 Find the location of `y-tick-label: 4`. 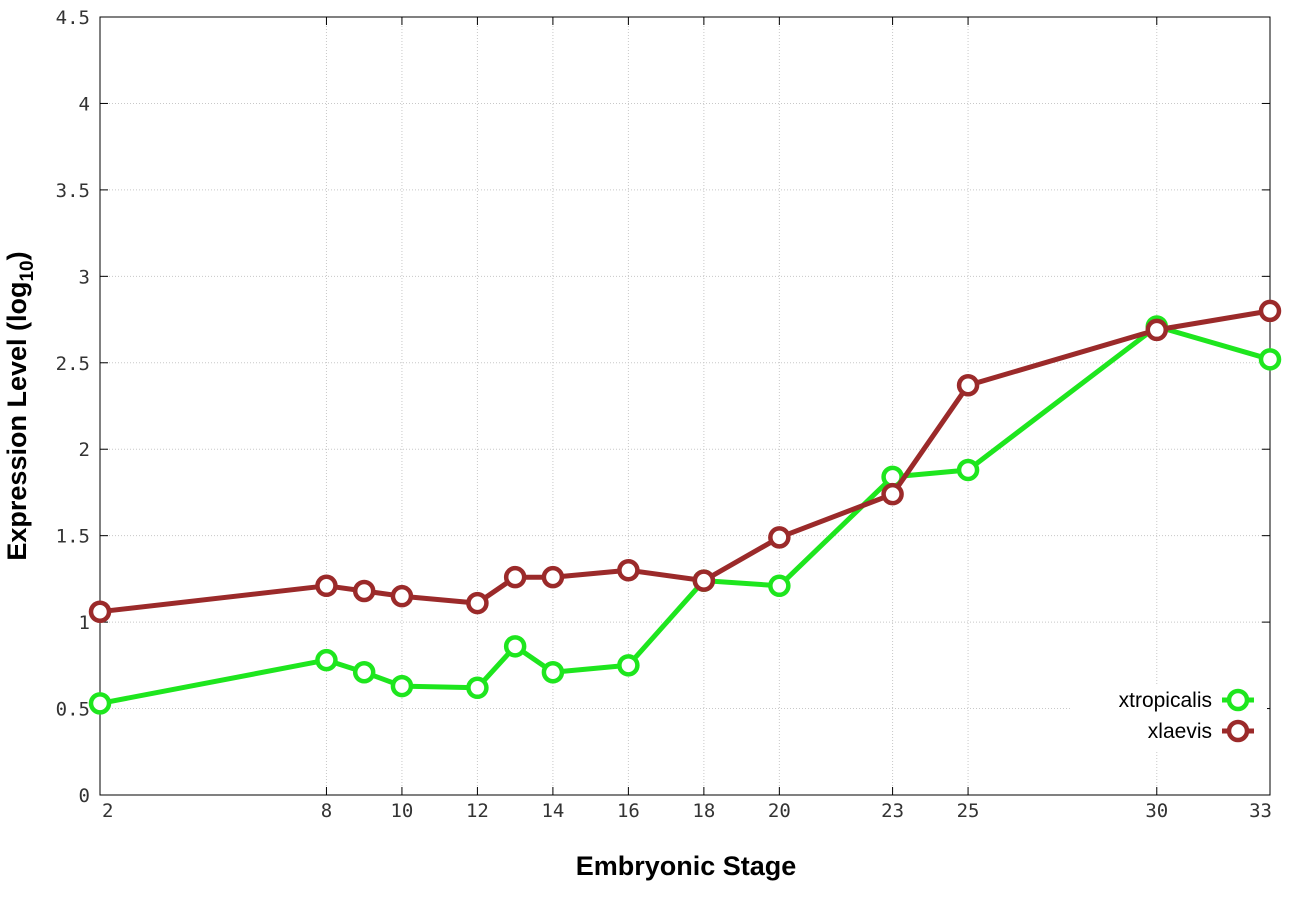

y-tick-label: 4 is located at coordinates (84, 104).